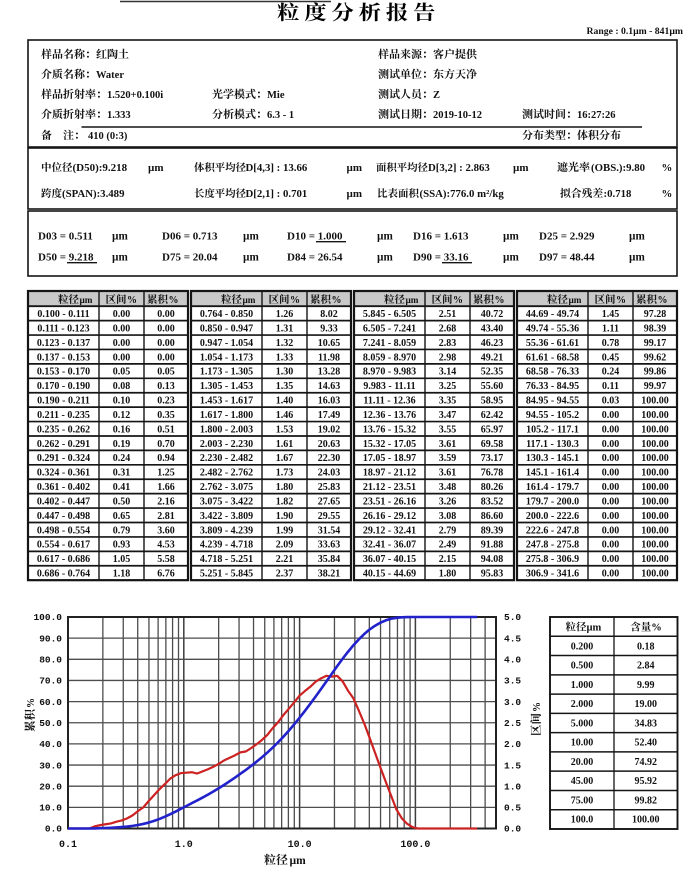  Describe the element at coordinates (63, 545) in the screenshot. I see `svg-text: 0.554 - 0.617` at that location.